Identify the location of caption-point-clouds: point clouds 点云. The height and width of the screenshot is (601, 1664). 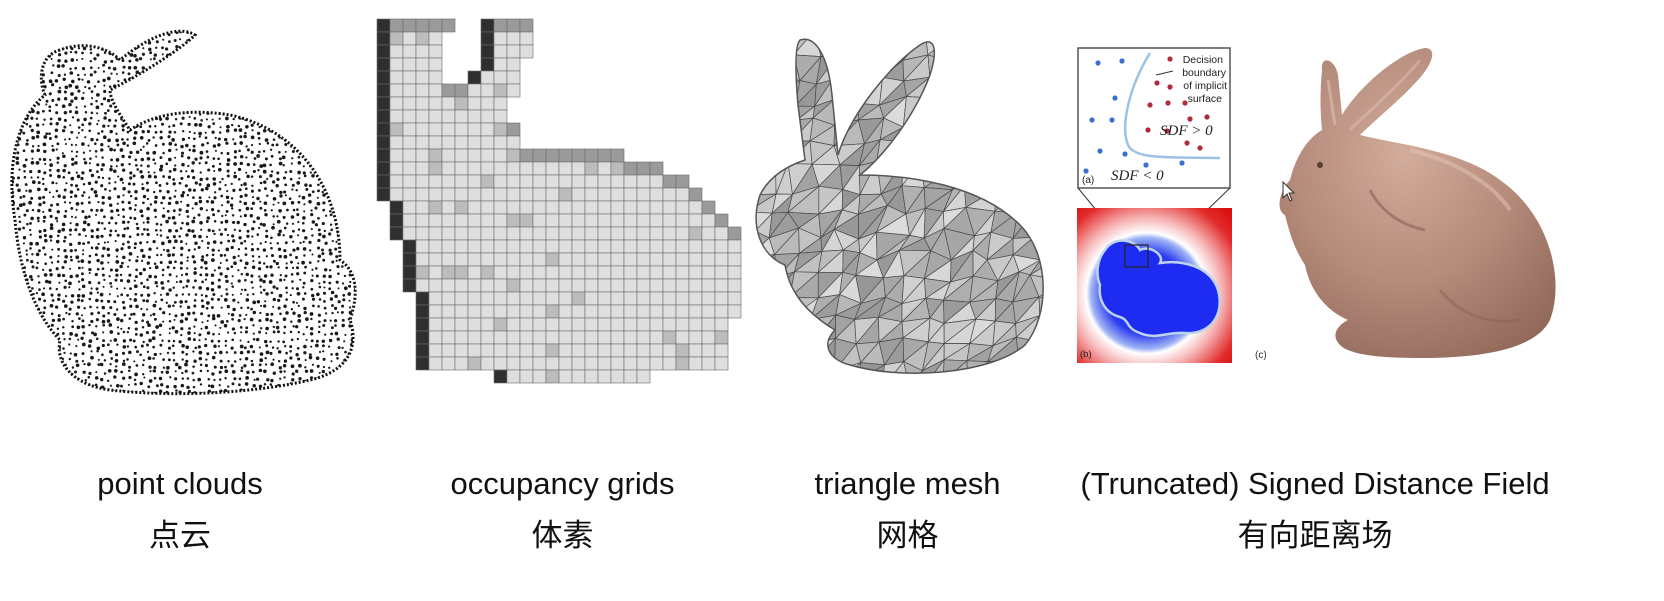
(180, 510).